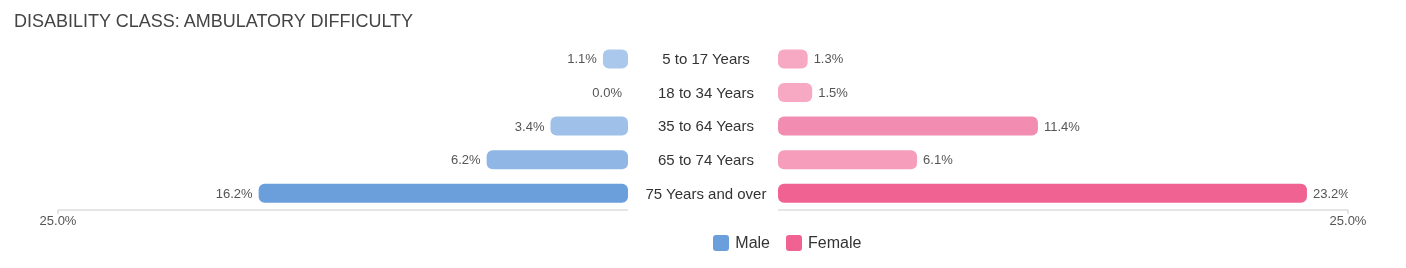 The width and height of the screenshot is (1406, 268). What do you see at coordinates (938, 160) in the screenshot?
I see `data-label: 6.1%` at bounding box center [938, 160].